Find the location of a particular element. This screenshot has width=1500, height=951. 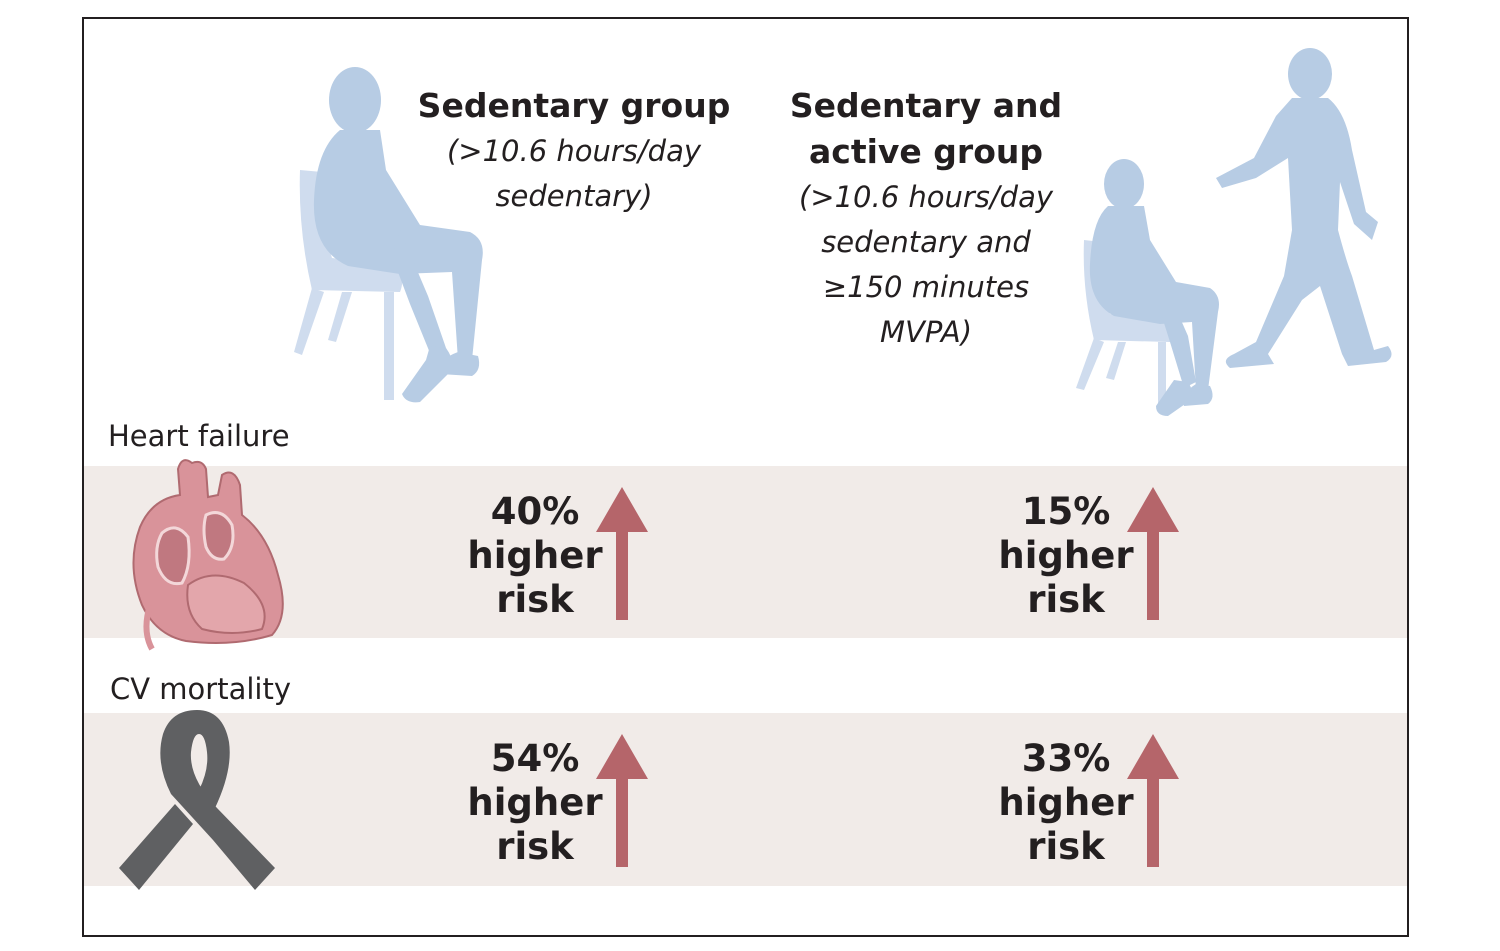

seated-person-icon is located at coordinates (388, 235).